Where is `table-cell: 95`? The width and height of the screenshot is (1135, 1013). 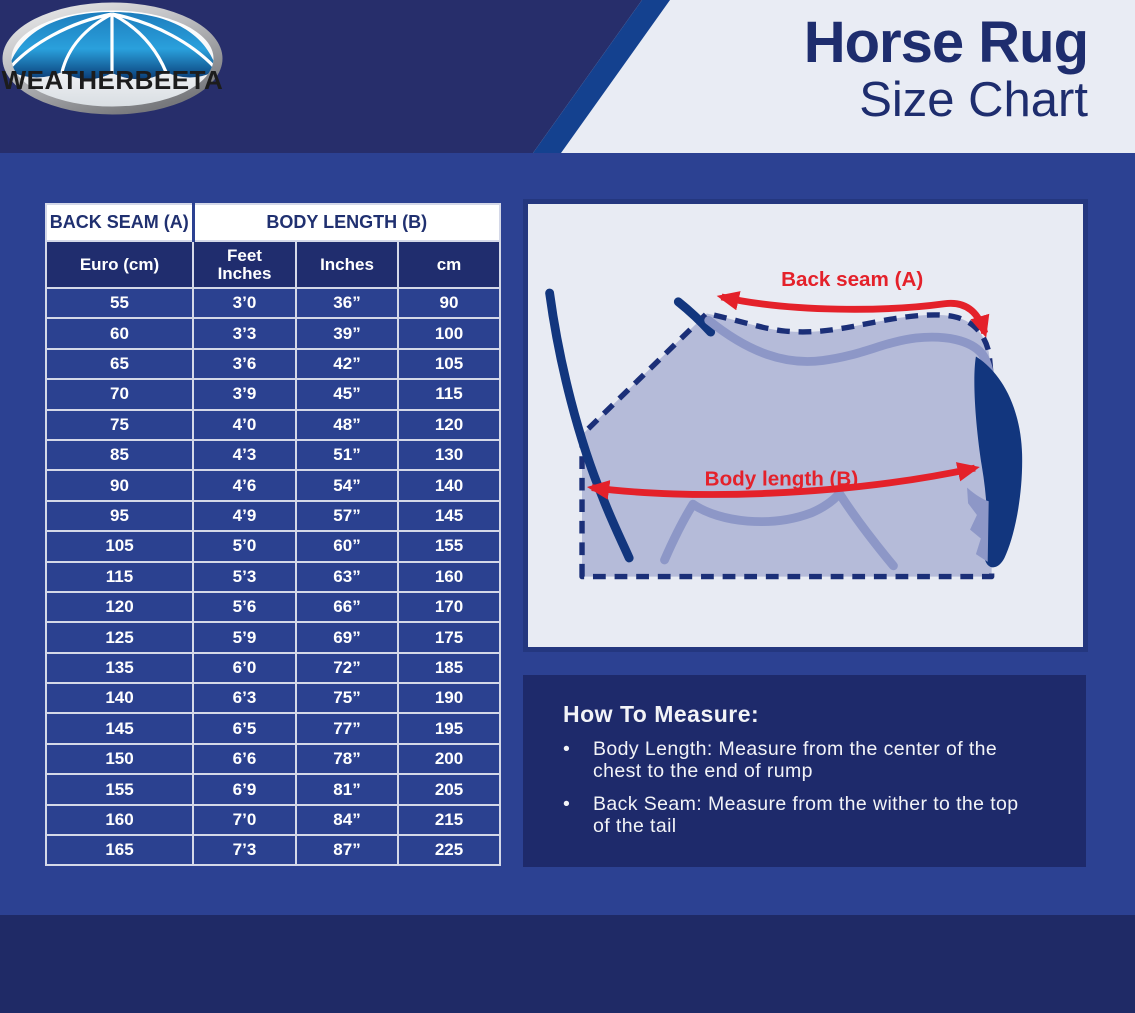
table-cell: 95 is located at coordinates (119, 516).